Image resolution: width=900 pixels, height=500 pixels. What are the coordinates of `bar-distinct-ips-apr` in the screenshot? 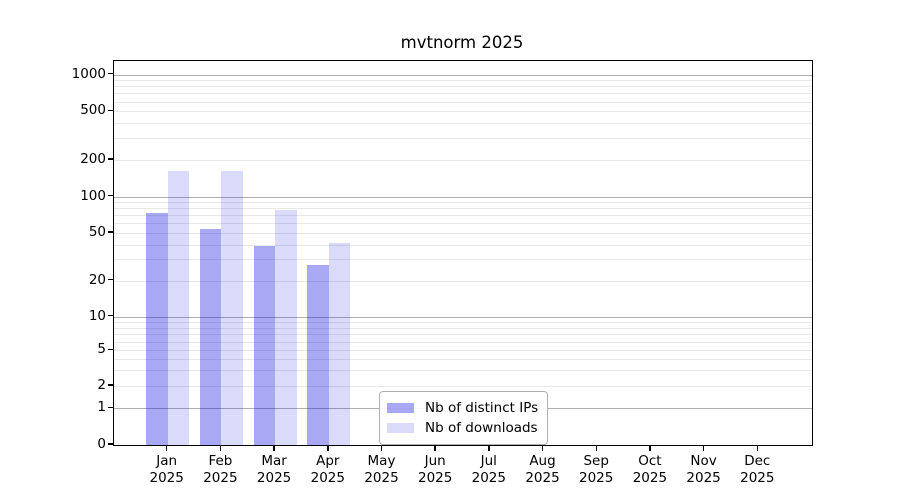 It's located at (318, 354).